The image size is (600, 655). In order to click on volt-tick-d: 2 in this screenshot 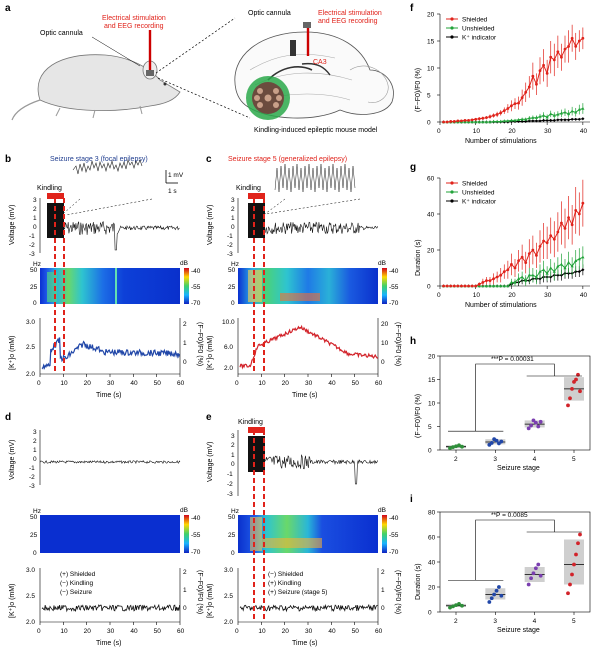, I will do `click(35, 441)`.